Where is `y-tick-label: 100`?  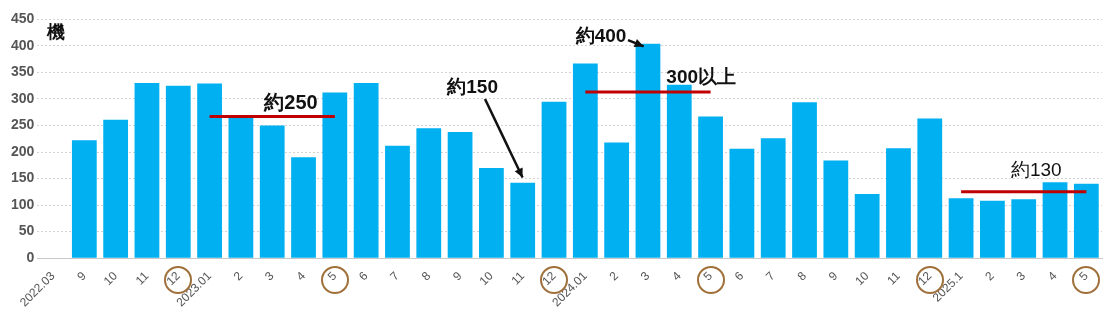 y-tick-label: 100 is located at coordinates (23, 203).